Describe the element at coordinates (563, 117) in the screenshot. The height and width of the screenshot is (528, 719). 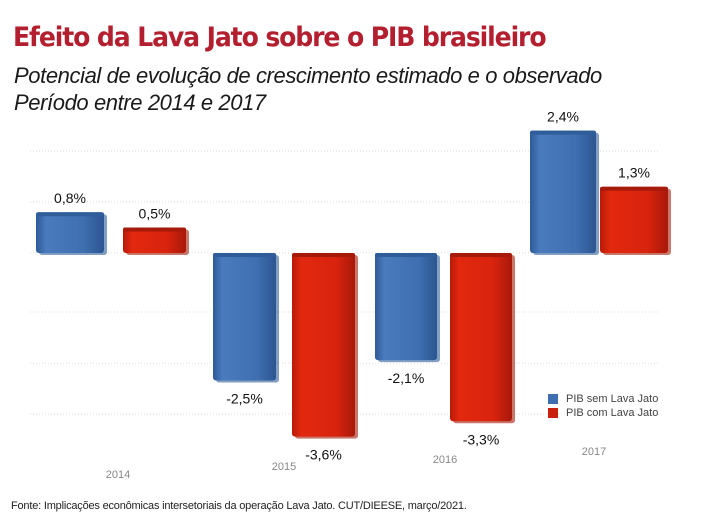
I see `data-label: 2,4%` at that location.